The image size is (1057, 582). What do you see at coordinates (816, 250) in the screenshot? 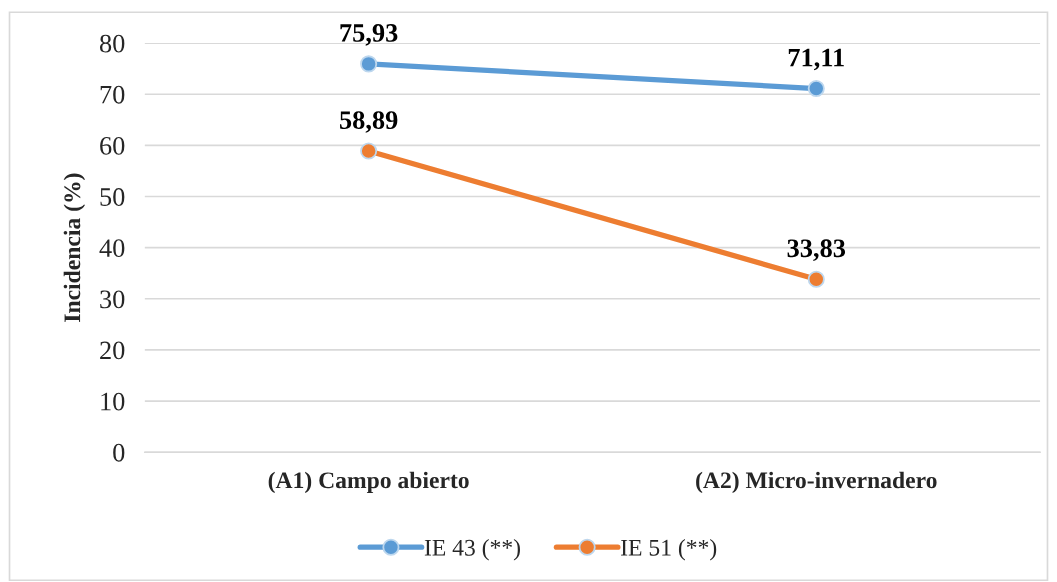
I see `data-label: 33,83` at bounding box center [816, 250].